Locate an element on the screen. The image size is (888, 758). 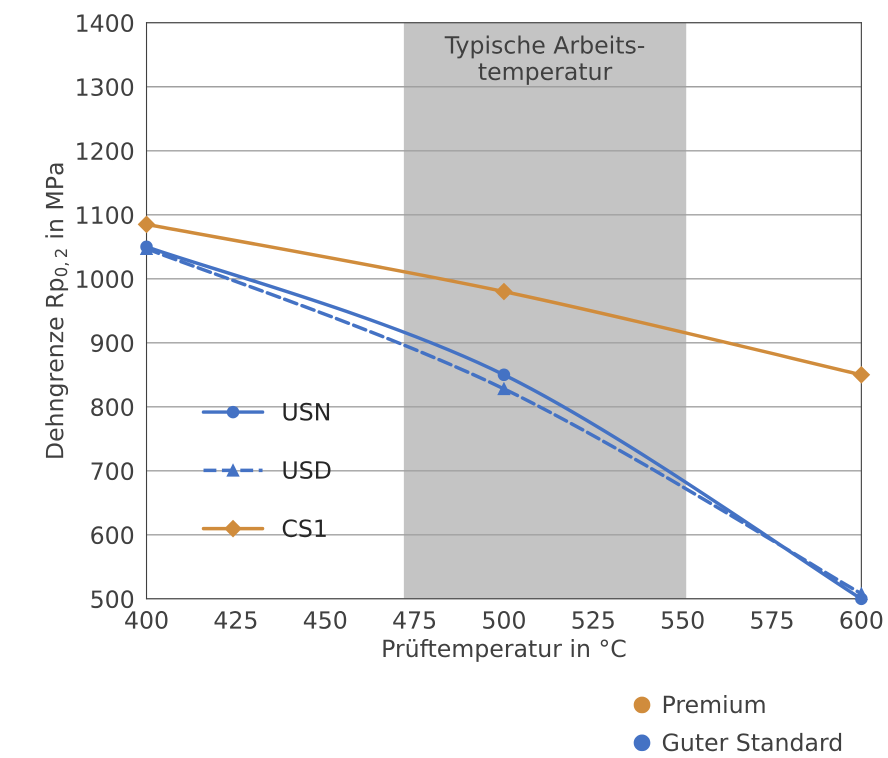
y-tick-label: 1200 is located at coordinates (105, 151).